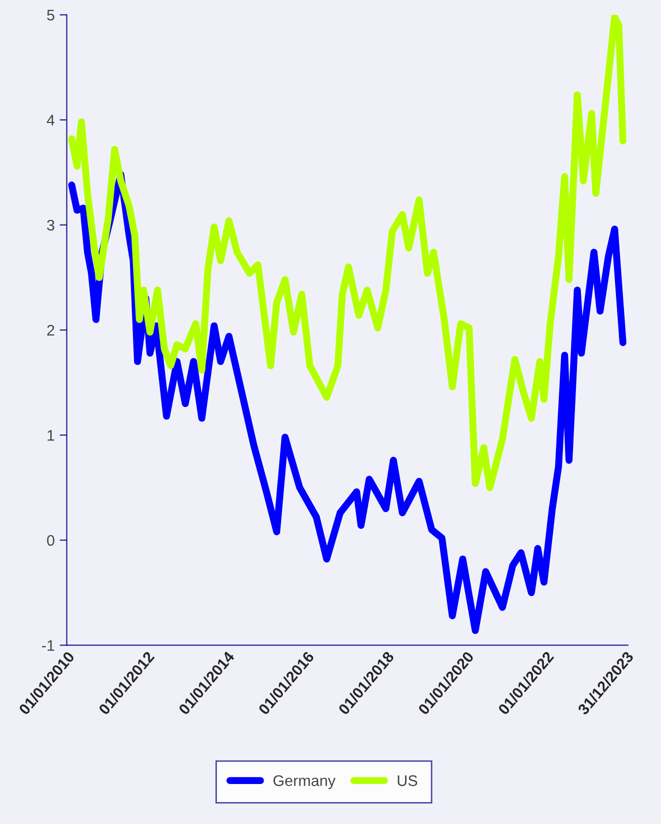 The height and width of the screenshot is (824, 661). What do you see at coordinates (50, 15) in the screenshot?
I see `y-tick-label: 5` at bounding box center [50, 15].